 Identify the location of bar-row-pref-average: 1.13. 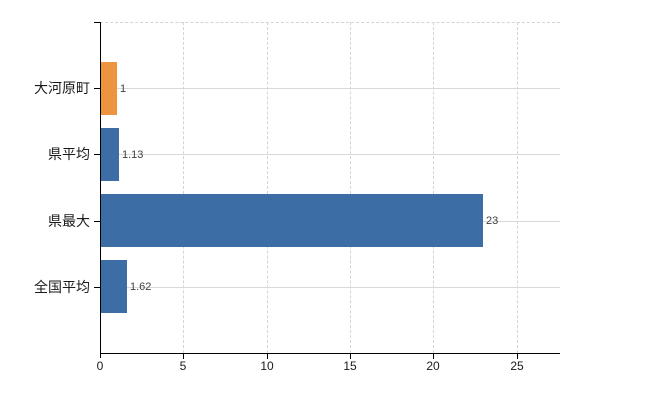
(330, 154).